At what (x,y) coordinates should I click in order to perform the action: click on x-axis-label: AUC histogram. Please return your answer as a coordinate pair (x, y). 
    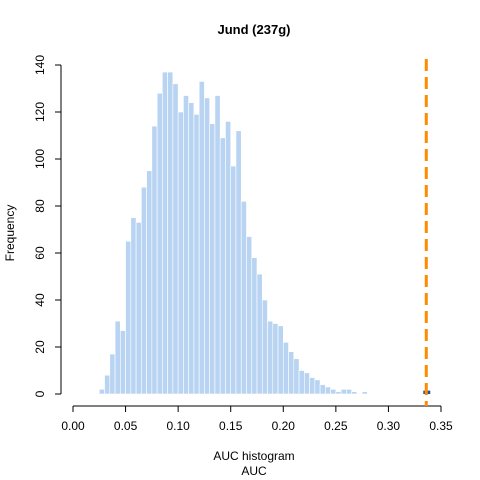
    Looking at the image, I should click on (253, 456).